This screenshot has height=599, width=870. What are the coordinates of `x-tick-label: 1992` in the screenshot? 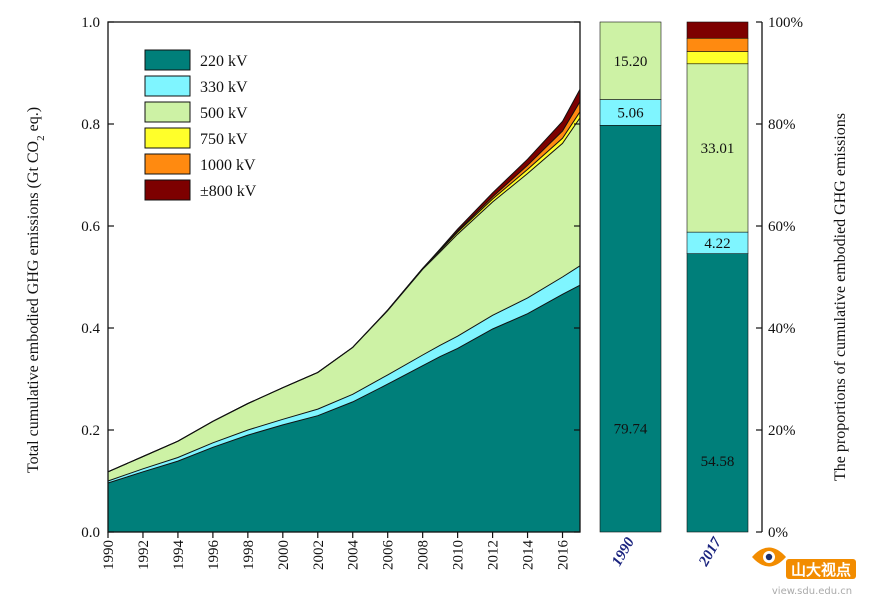 It's located at (144, 555).